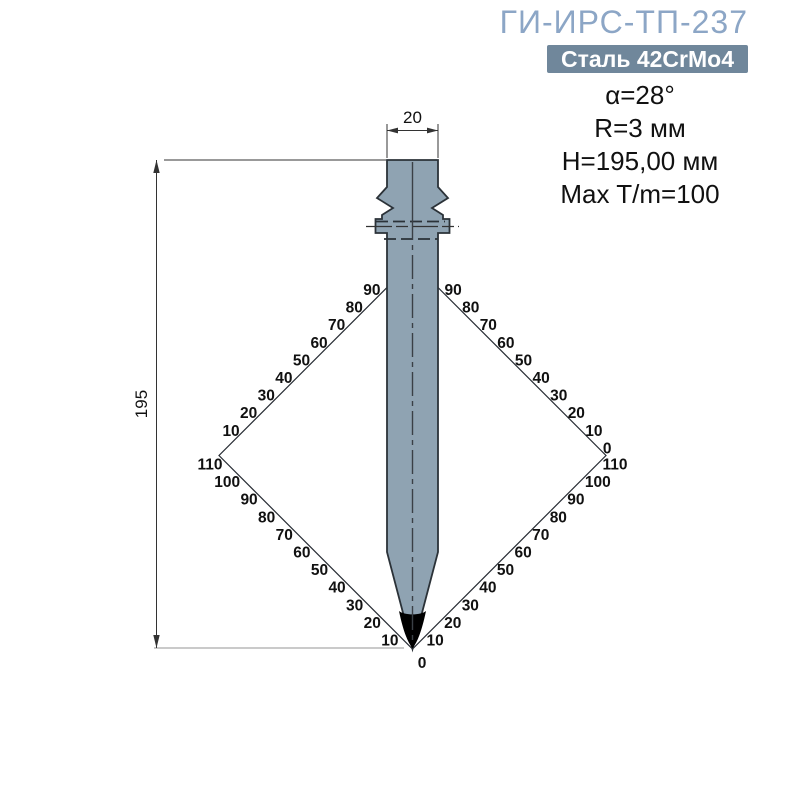 Image resolution: width=800 pixels, height=805 pixels. I want to click on spec-list: α=28° R=3 мм H=195,00 мм Max T/m=100, so click(640, 145).